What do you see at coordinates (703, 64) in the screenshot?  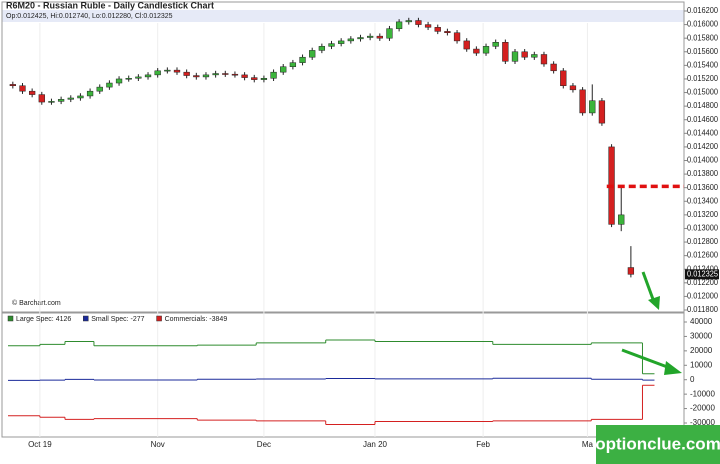 I see `y-tick-label: 0.015400` at bounding box center [703, 64].